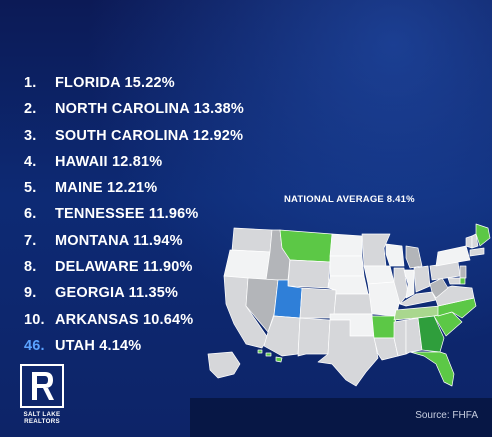 This screenshot has width=492, height=437. What do you see at coordinates (30, 135) in the screenshot?
I see `rank-number: 3.` at bounding box center [30, 135].